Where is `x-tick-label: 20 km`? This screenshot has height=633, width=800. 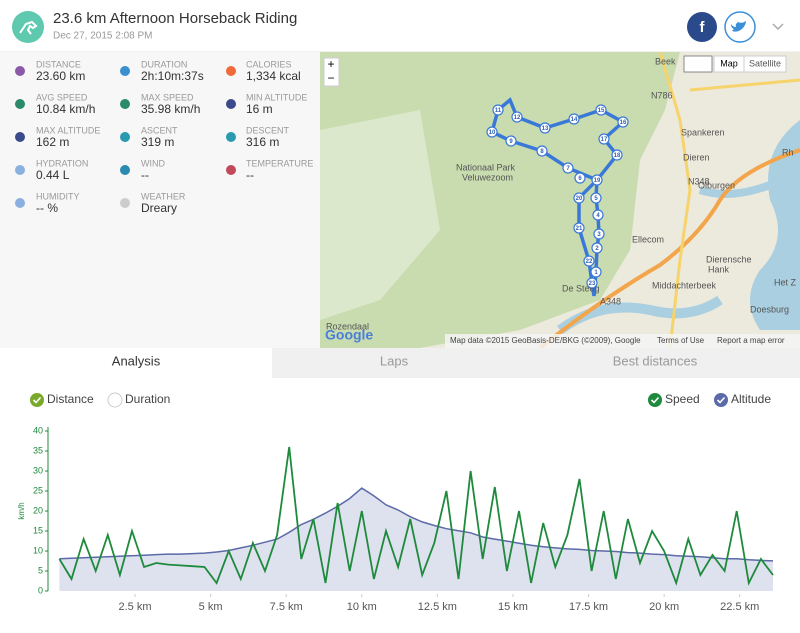
x-tick-label: 20 km is located at coordinates (664, 607).